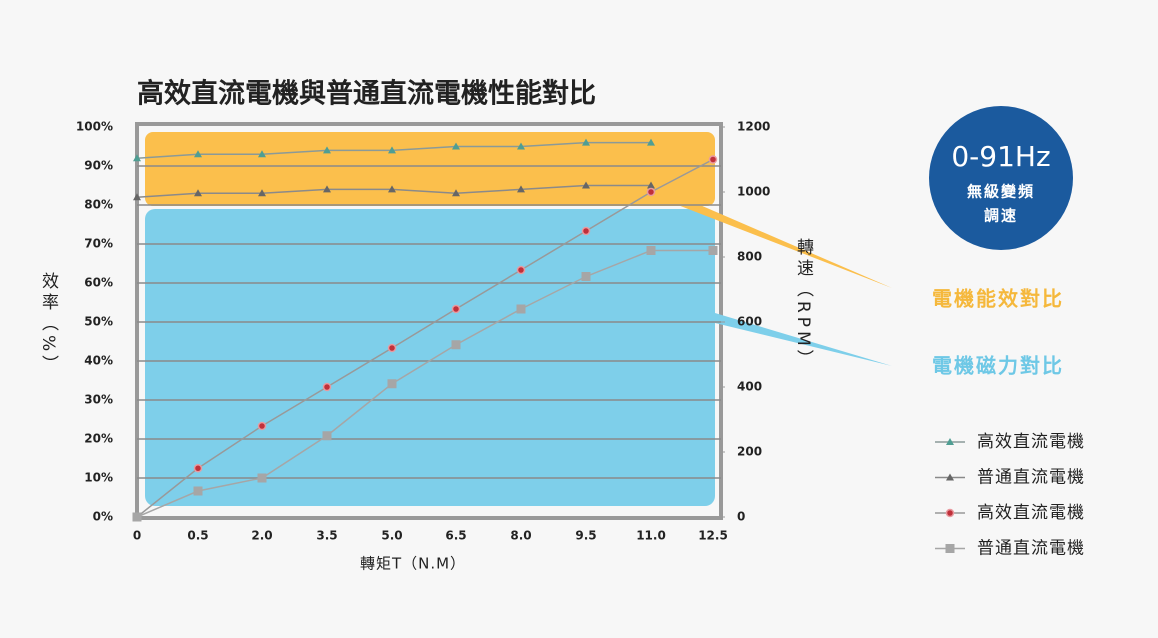  What do you see at coordinates (749, 452) in the screenshot?
I see `y2-tick-label: 200` at bounding box center [749, 452].